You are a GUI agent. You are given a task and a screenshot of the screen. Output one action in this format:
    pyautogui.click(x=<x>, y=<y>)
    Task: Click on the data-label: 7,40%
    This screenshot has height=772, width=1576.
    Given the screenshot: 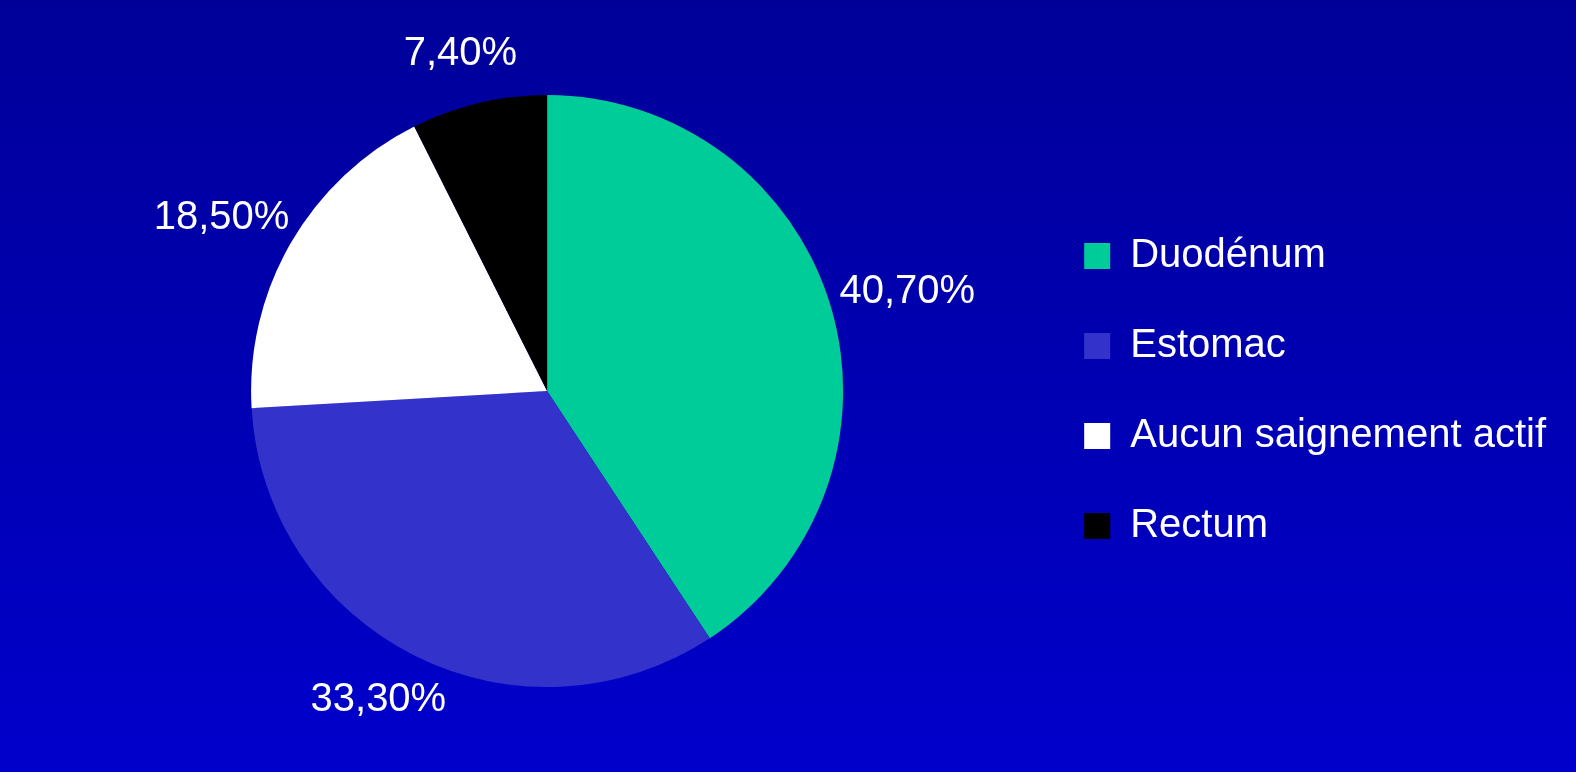 What is the action you would take?
    pyautogui.click(x=460, y=51)
    